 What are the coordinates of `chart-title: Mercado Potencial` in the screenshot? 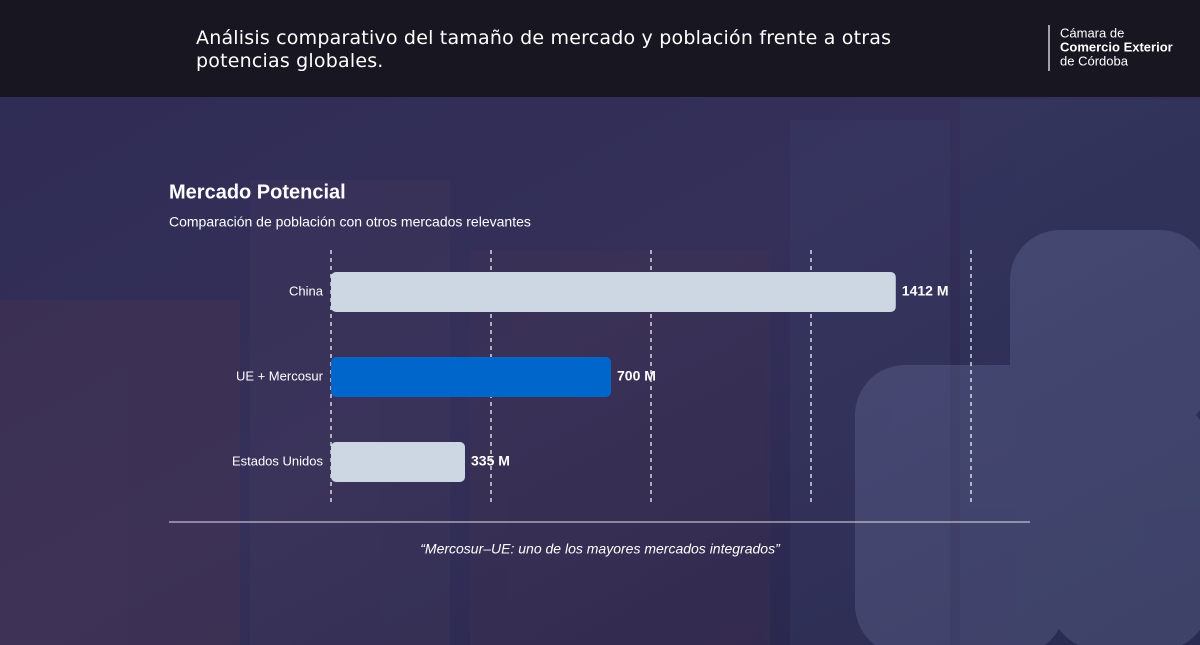 It's located at (257, 192).